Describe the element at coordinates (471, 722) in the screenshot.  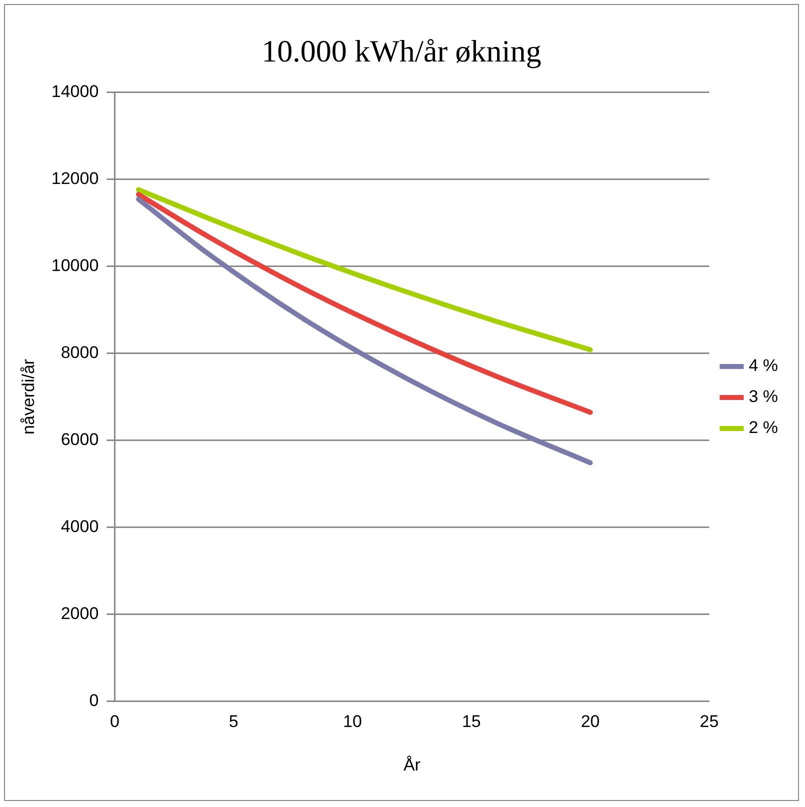
I see `x-tick-label: 15` at that location.